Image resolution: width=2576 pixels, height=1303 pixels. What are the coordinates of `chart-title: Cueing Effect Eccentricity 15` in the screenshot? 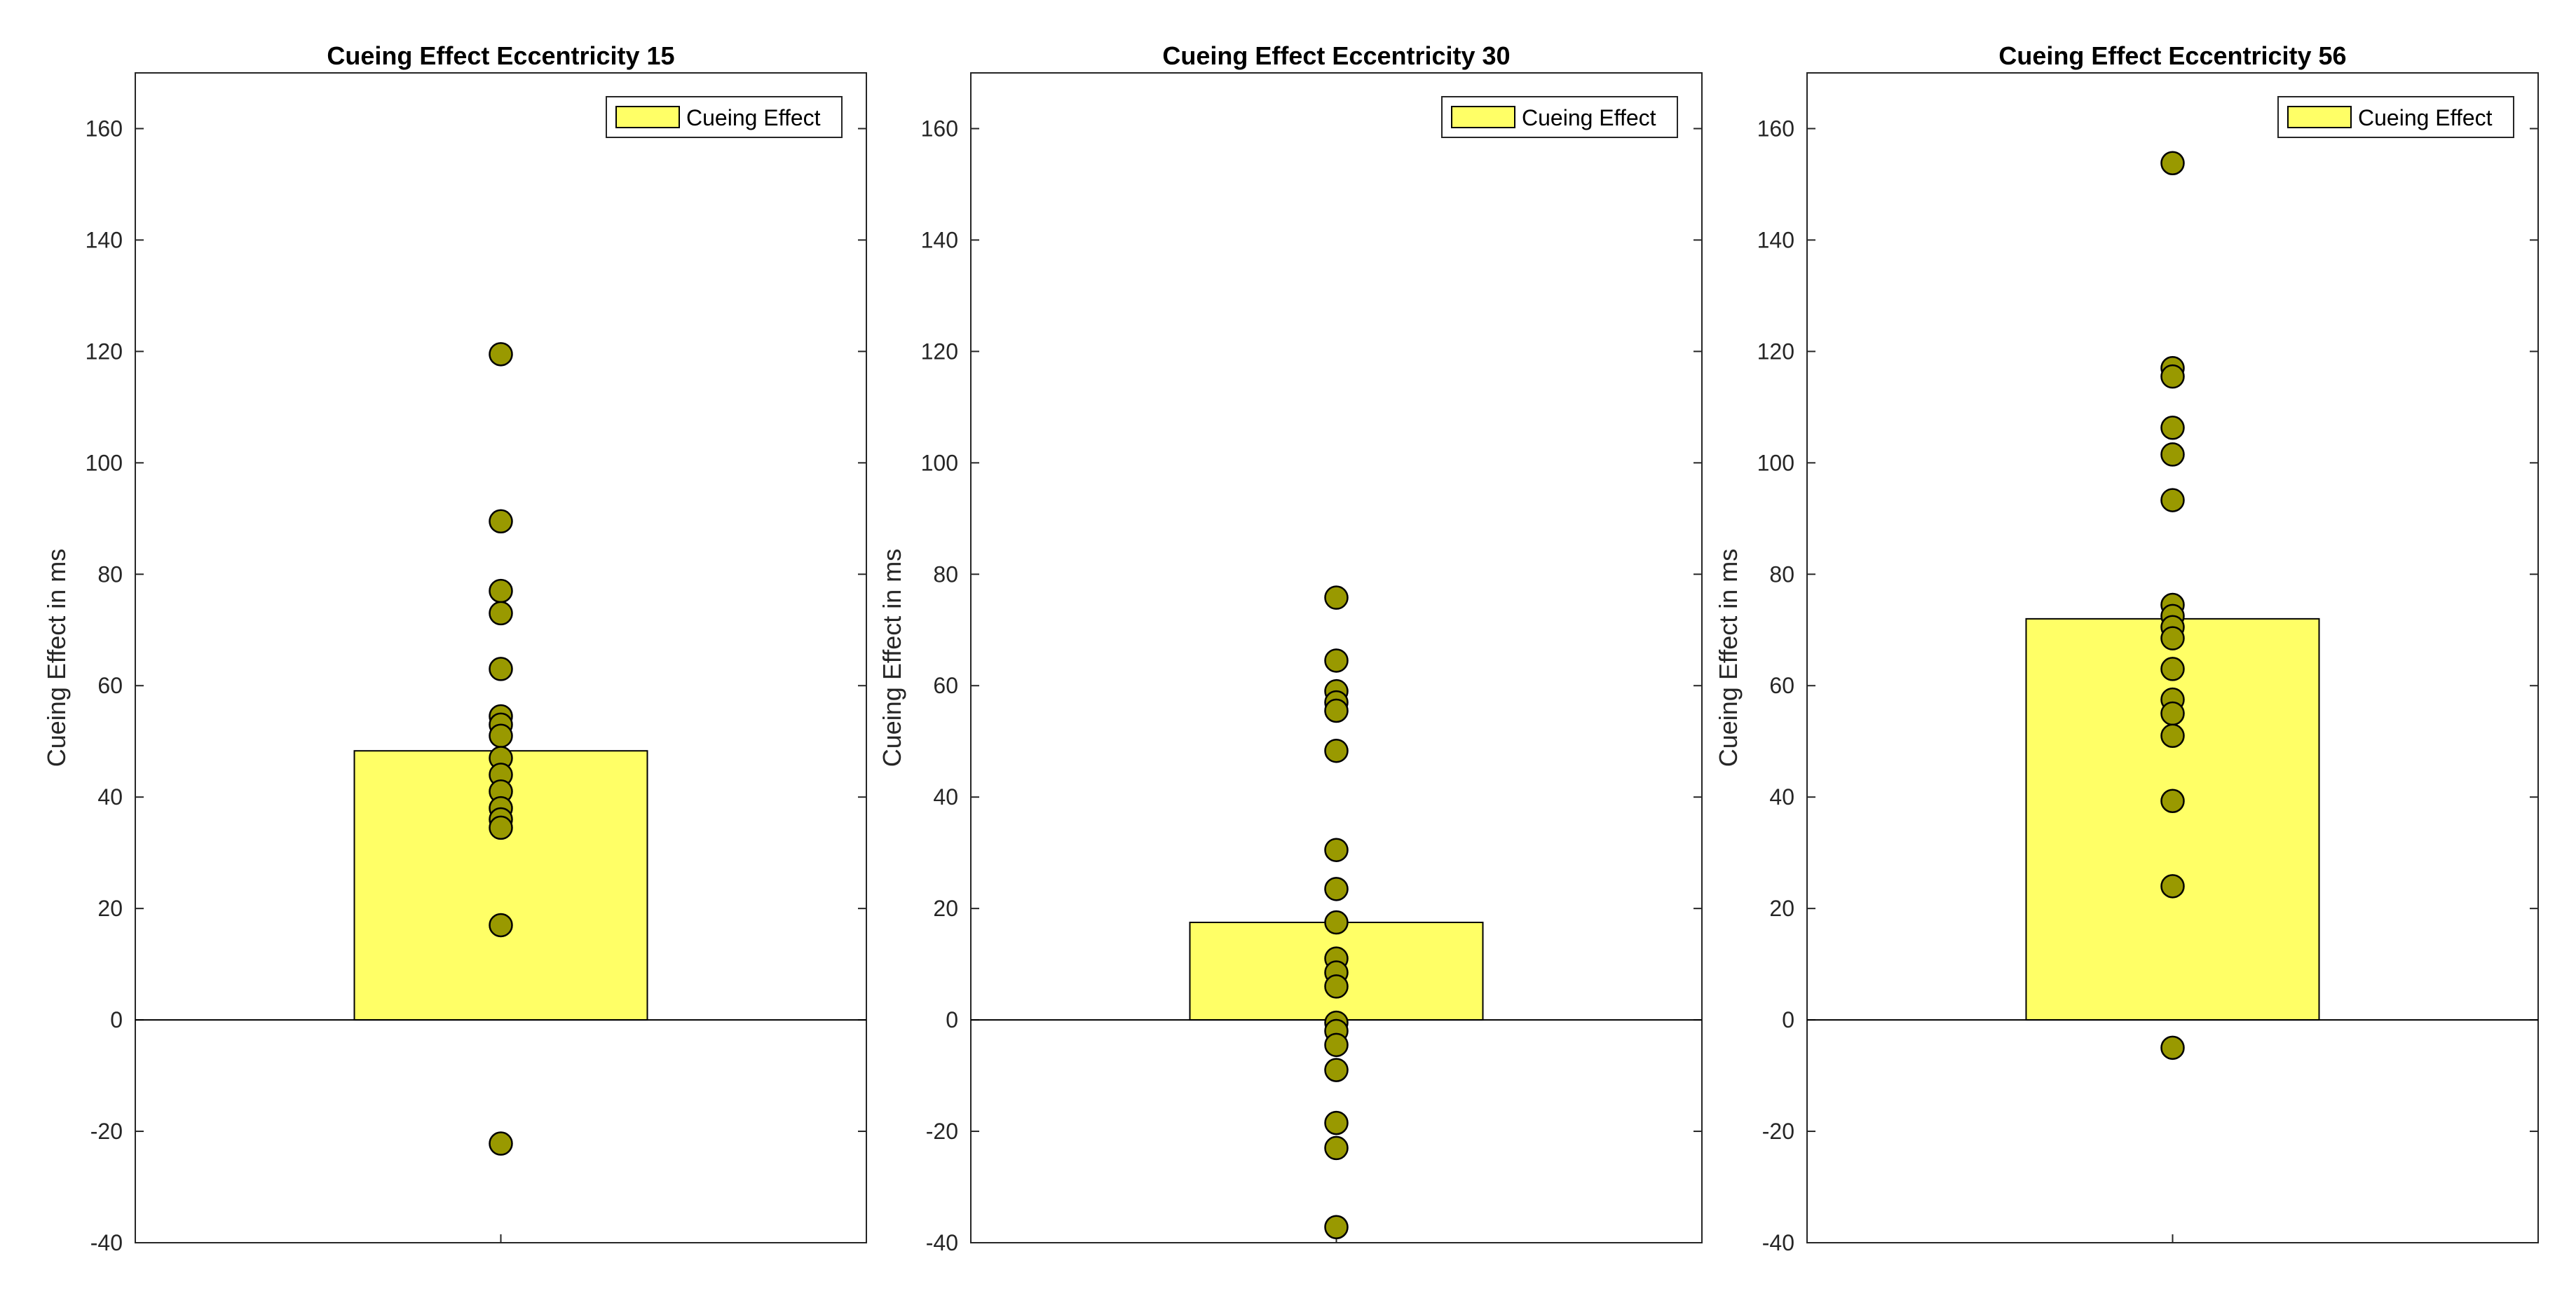 It's located at (500, 55).